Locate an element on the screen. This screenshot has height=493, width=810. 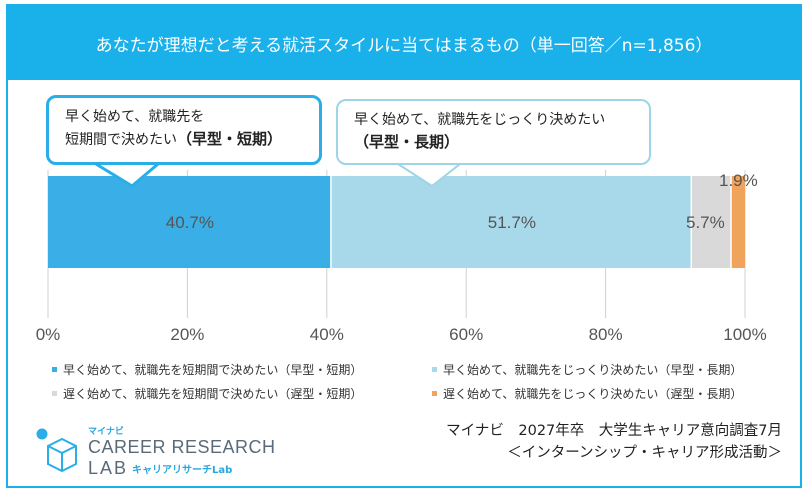
callout-2-pointer is located at coordinates (429, 175).